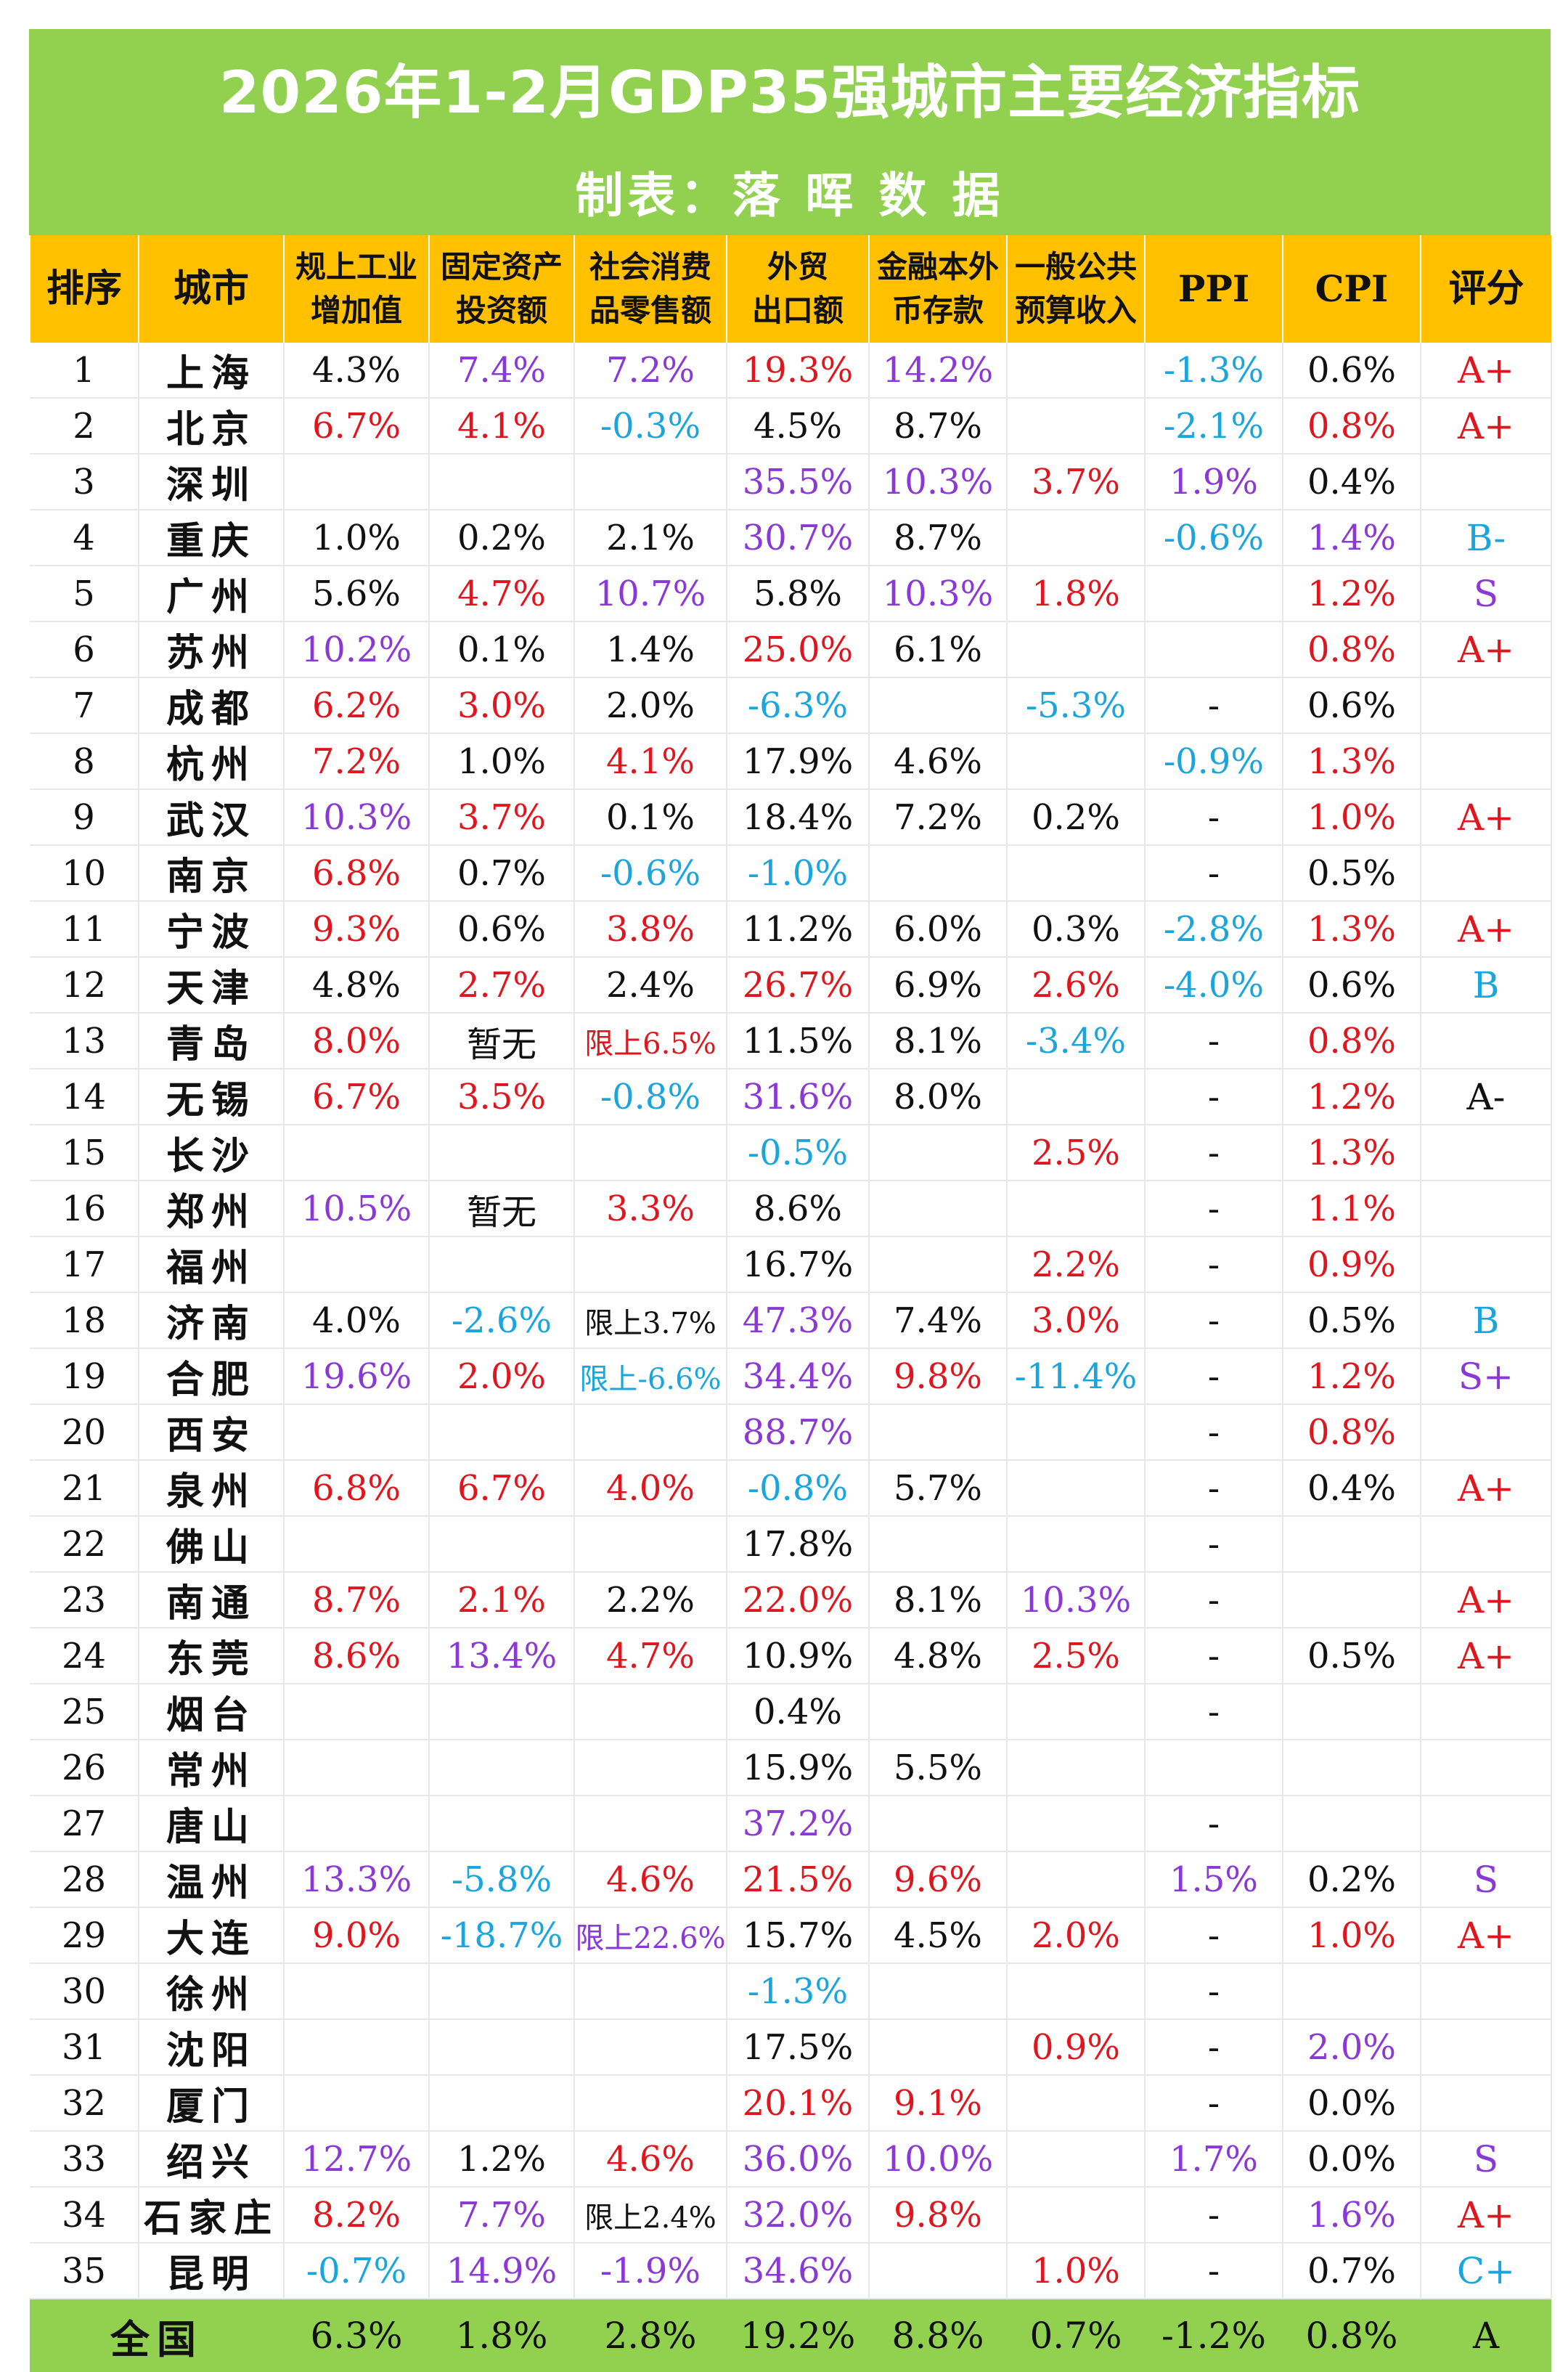 This screenshot has height=2372, width=1568. I want to click on table-row: 8 杭州 7.2% 1.0% 4.1% 17.9% 4.6% -0.9% 1.3%, so click(791, 762).